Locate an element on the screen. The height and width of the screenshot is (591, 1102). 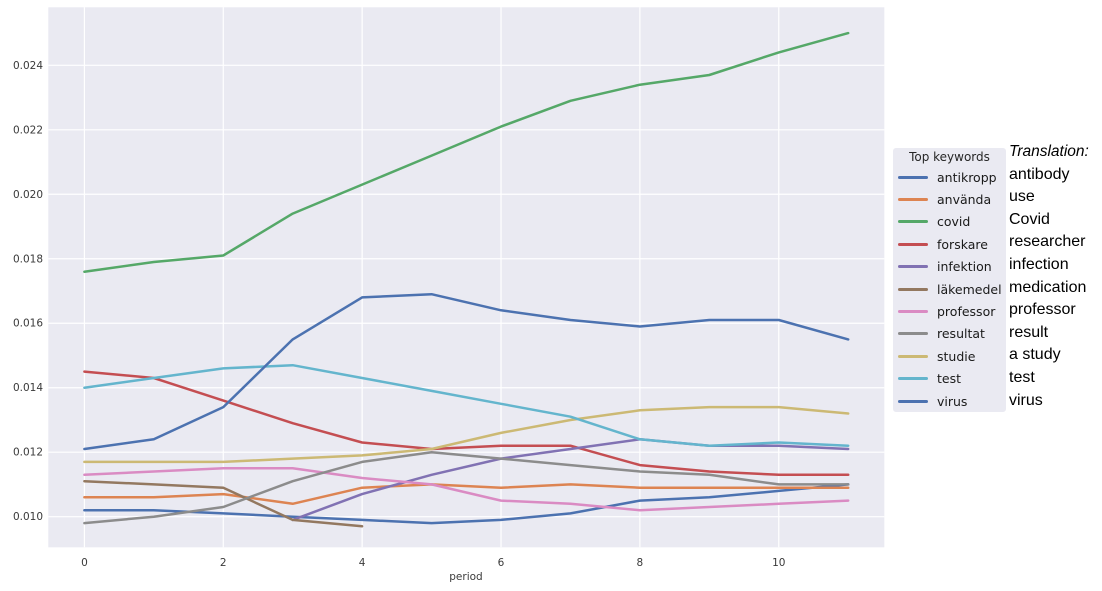
legend-entry-läkemedel: läkemedel is located at coordinates (949, 289).